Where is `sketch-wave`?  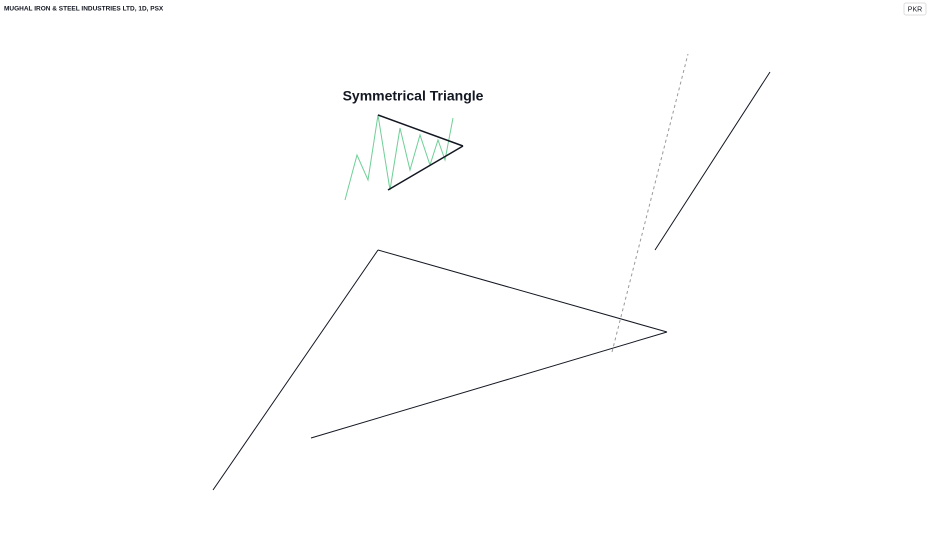
sketch-wave is located at coordinates (399, 157).